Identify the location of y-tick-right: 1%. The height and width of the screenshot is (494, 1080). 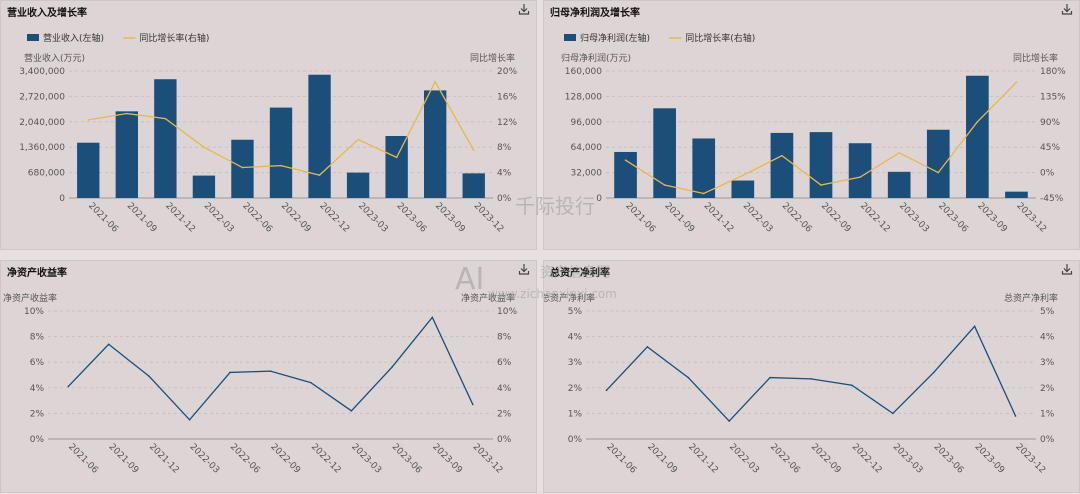
(1047, 414).